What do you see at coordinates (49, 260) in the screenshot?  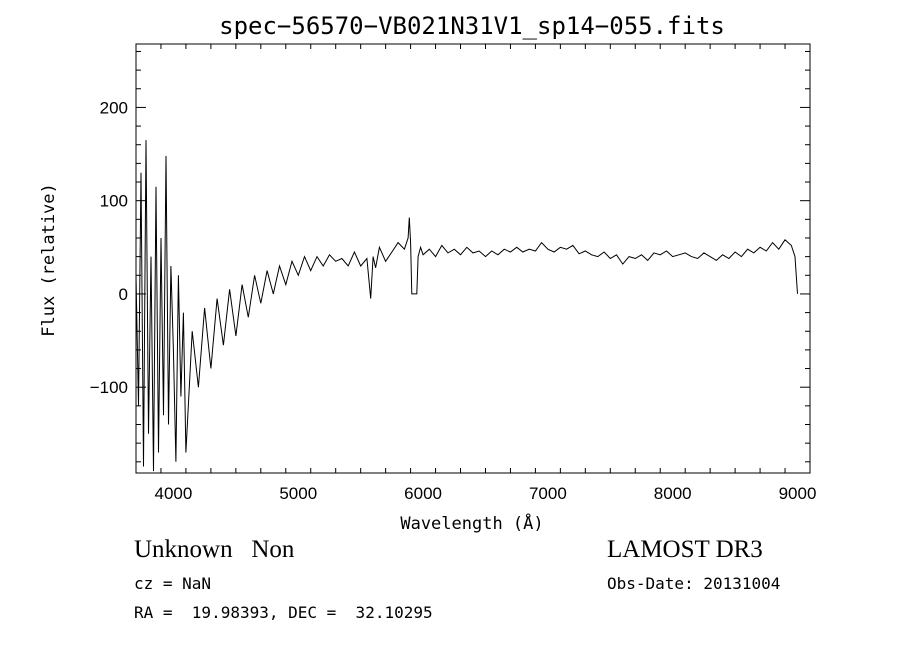 I see `y-axis-label: Flux (relative)` at bounding box center [49, 260].